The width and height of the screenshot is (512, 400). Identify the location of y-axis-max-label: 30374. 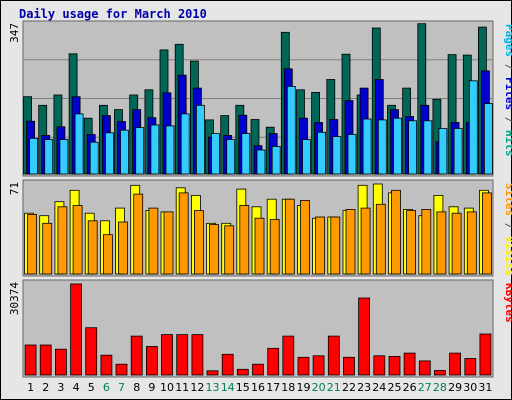
(14, 298).